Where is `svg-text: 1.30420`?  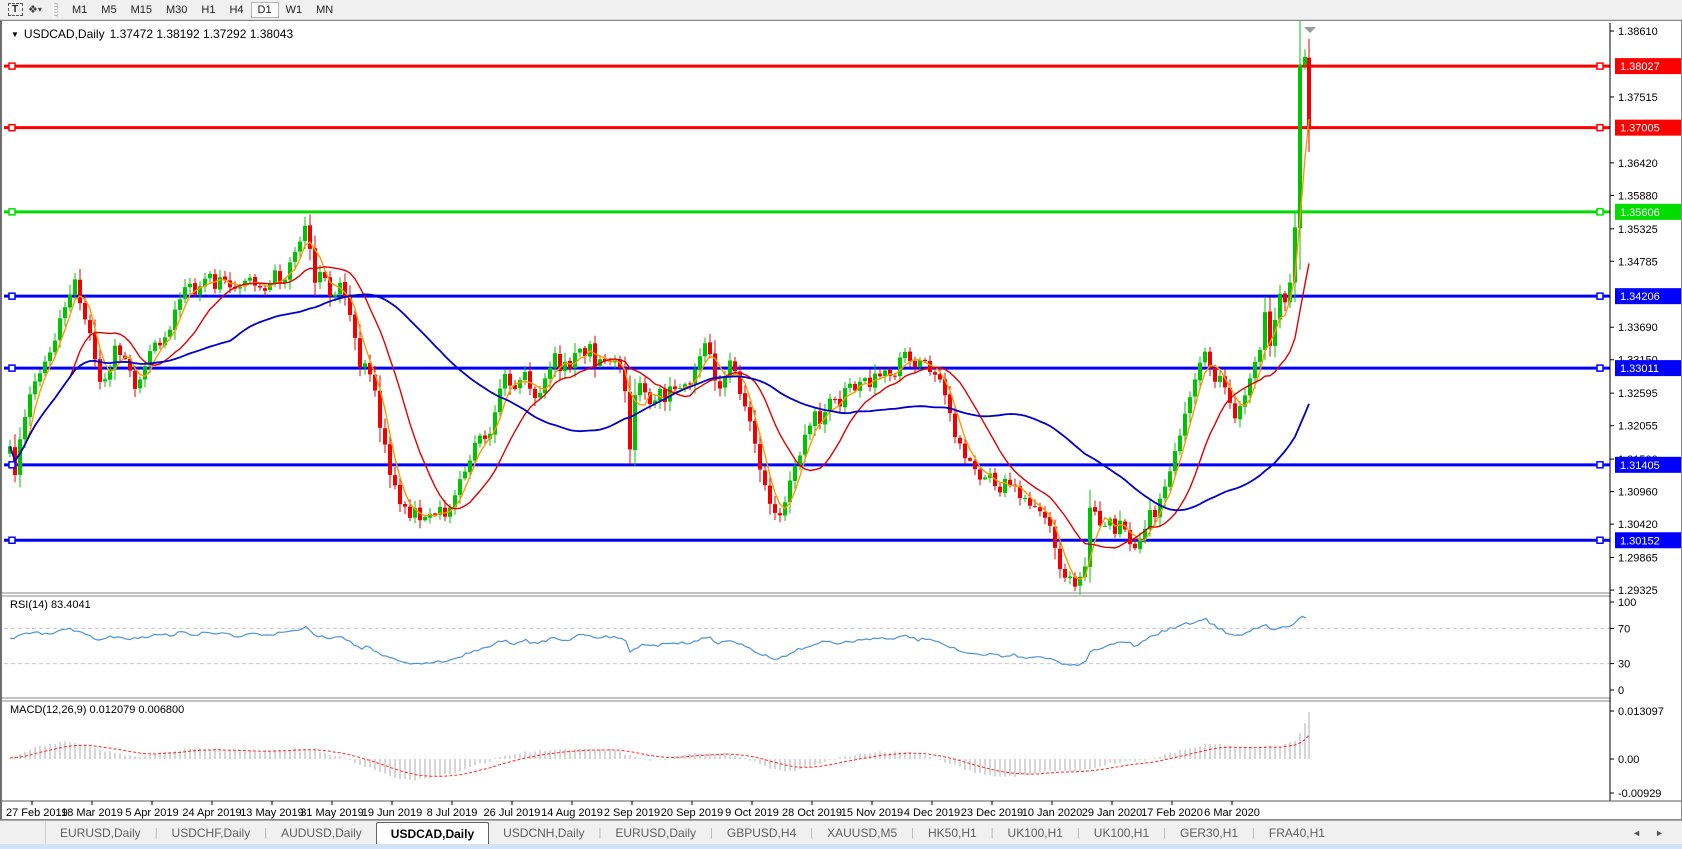
svg-text: 1.30420 is located at coordinates (1638, 525).